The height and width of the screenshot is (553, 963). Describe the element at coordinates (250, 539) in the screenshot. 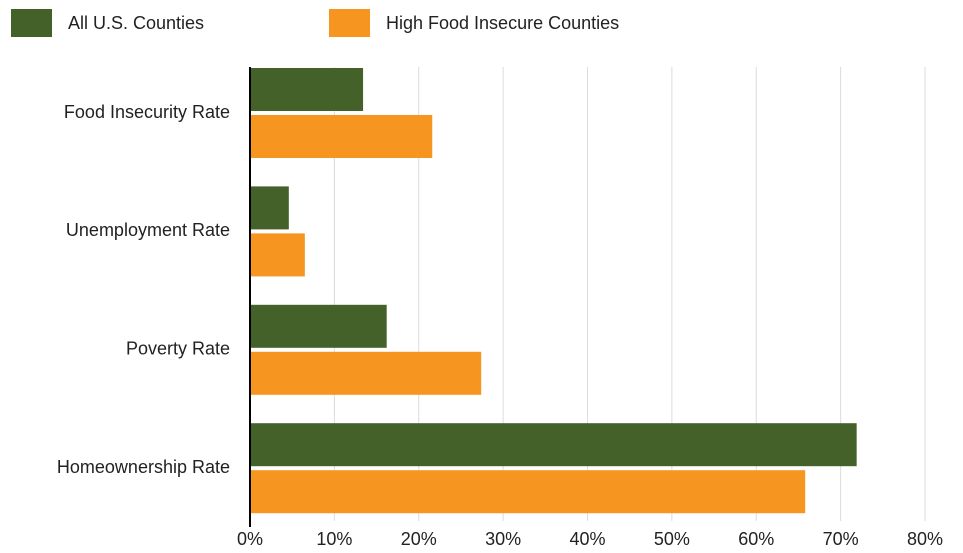

I see `x-tick-label-0: 0%` at that location.